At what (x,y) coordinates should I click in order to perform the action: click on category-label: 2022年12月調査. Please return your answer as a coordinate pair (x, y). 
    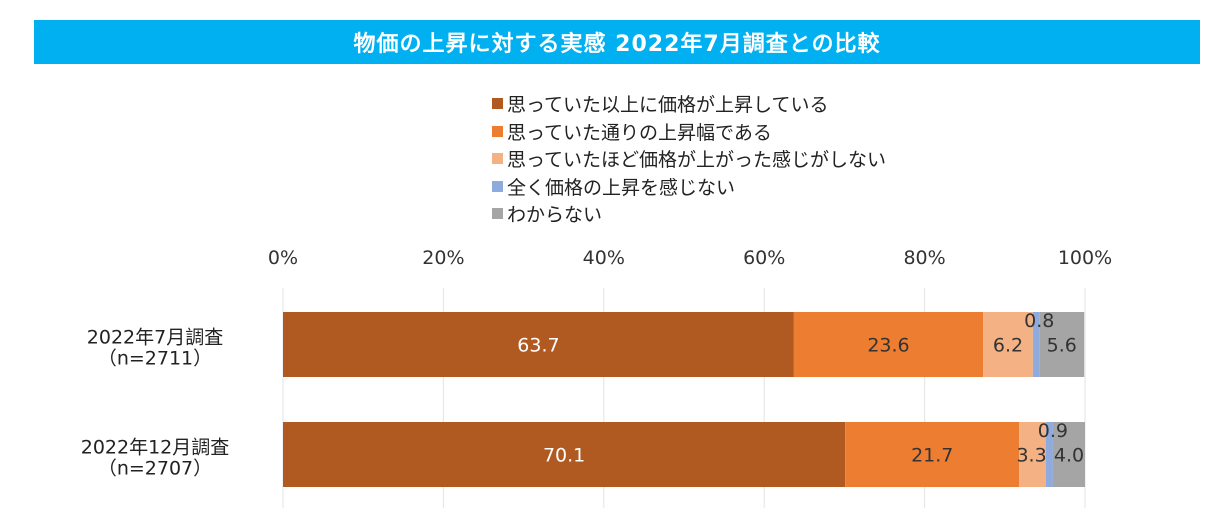
    Looking at the image, I should click on (155, 448).